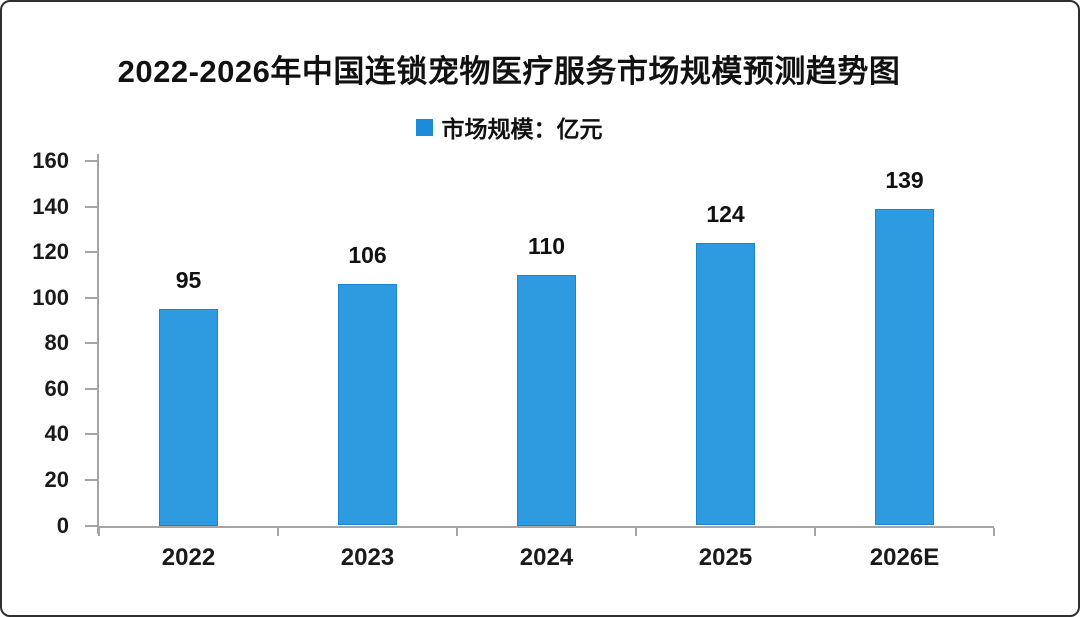 Image resolution: width=1080 pixels, height=617 pixels. What do you see at coordinates (509, 71) in the screenshot?
I see `chart-title: 2022-2026年中国连锁宠物医疗服务市场规模预测趋势图` at bounding box center [509, 71].